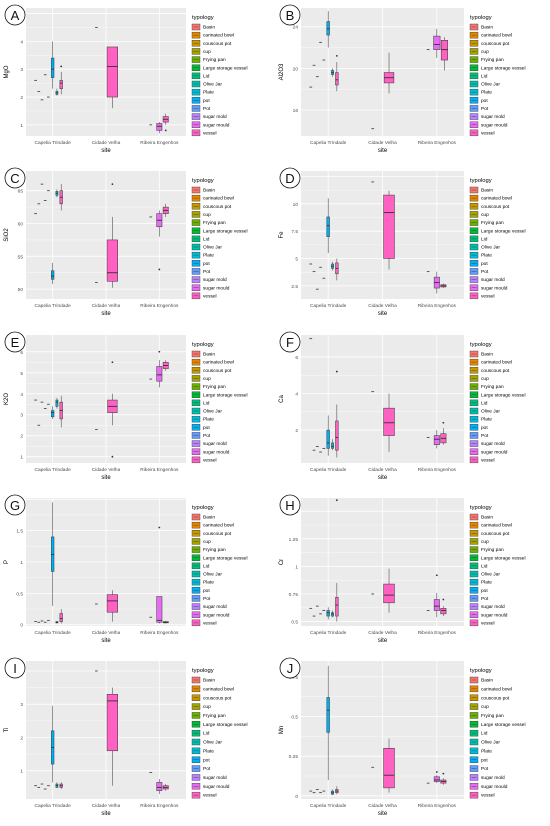 Image resolution: width=550 pixels, height=826 pixels. I want to click on y-tick-label: 60, so click(21, 225).